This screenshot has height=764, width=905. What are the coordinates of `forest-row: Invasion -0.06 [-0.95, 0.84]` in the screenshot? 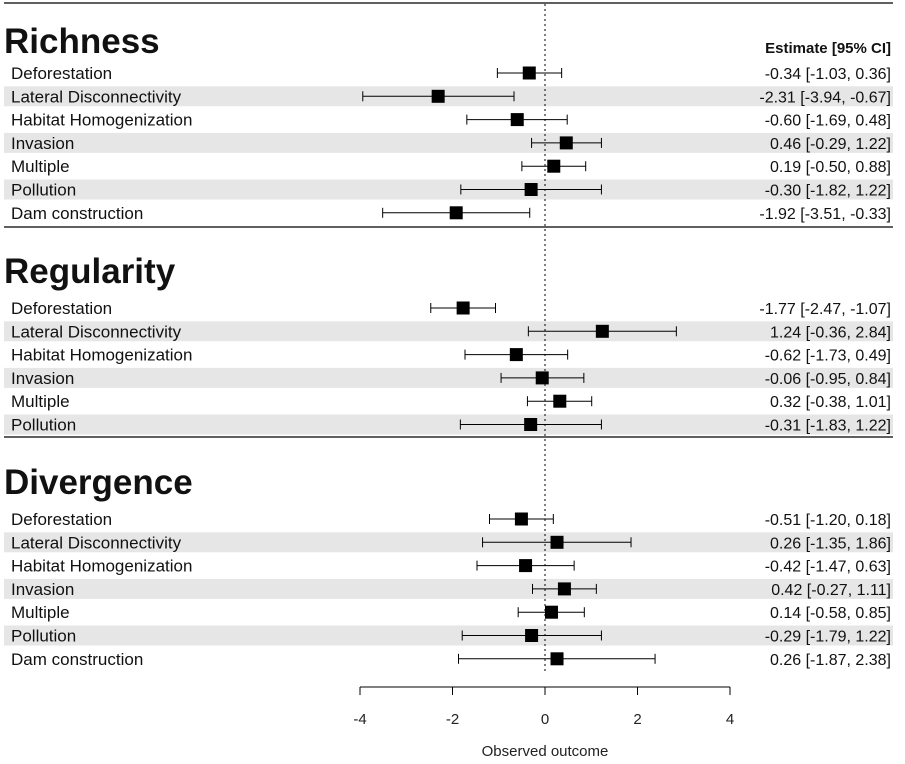 It's located at (451, 378).